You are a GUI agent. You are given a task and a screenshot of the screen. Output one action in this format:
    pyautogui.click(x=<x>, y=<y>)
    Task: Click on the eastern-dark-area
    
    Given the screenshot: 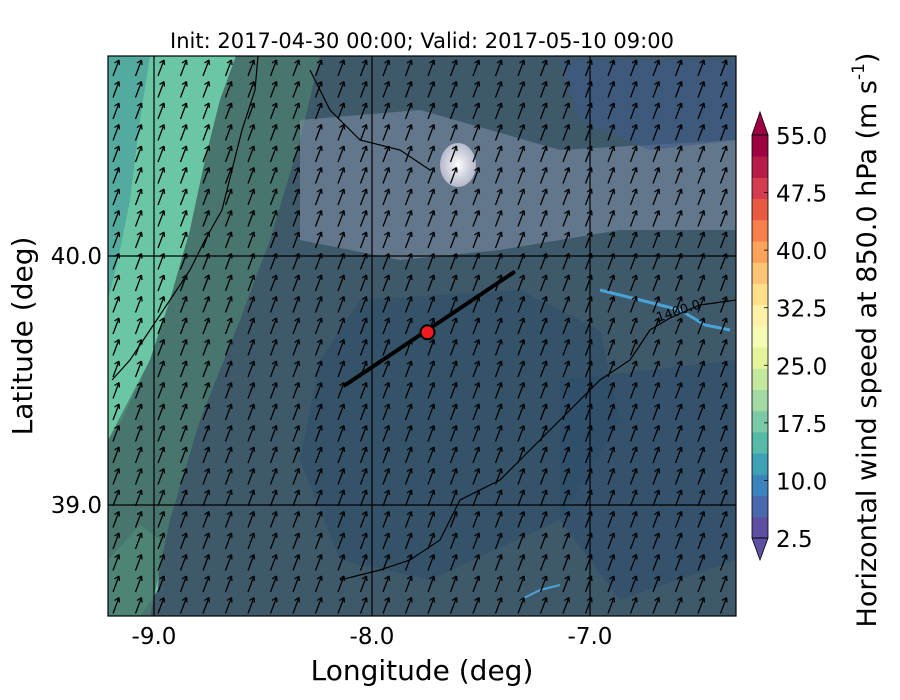 What is the action you would take?
    pyautogui.click(x=648, y=480)
    